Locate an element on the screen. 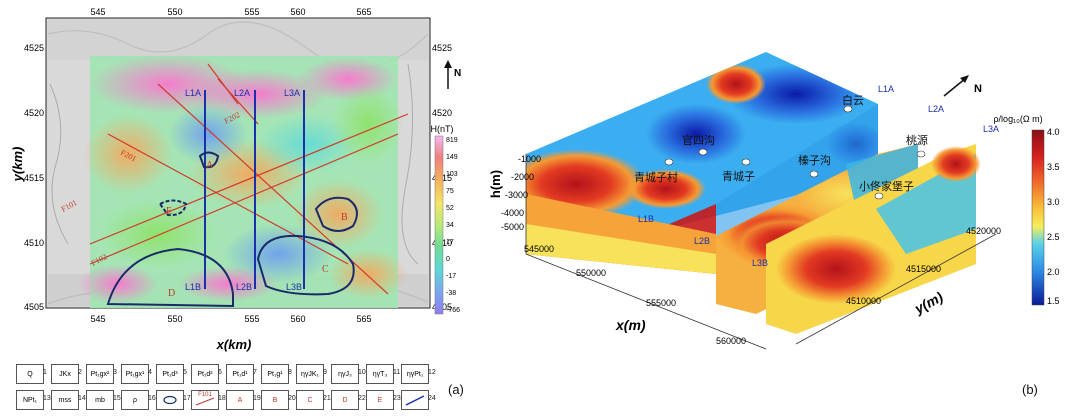  legend-number: 13 is located at coordinates (47, 398).